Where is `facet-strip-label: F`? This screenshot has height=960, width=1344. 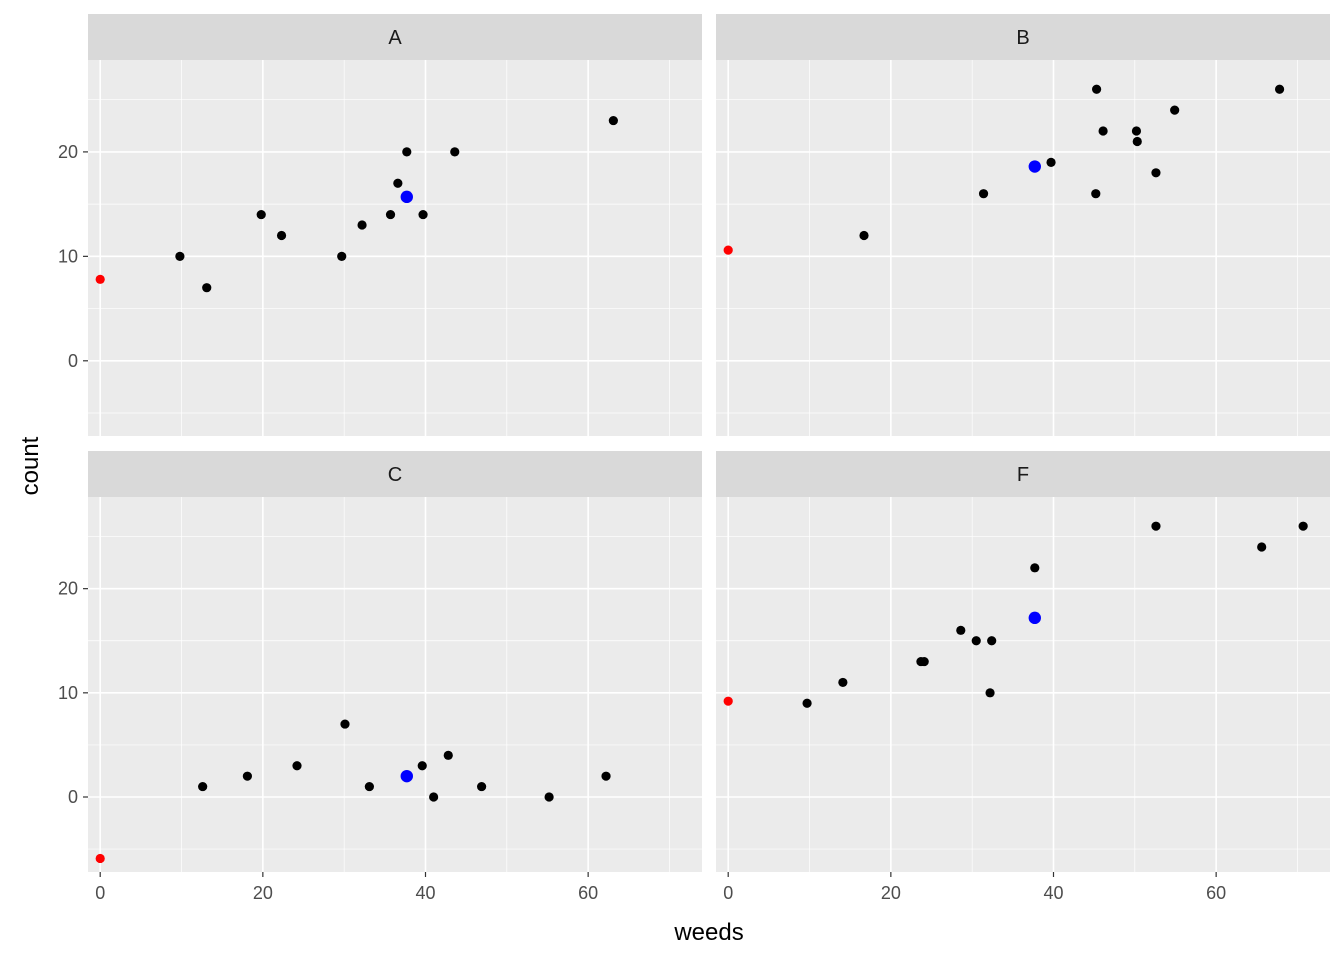
facet-strip-label: F is located at coordinates (1023, 475).